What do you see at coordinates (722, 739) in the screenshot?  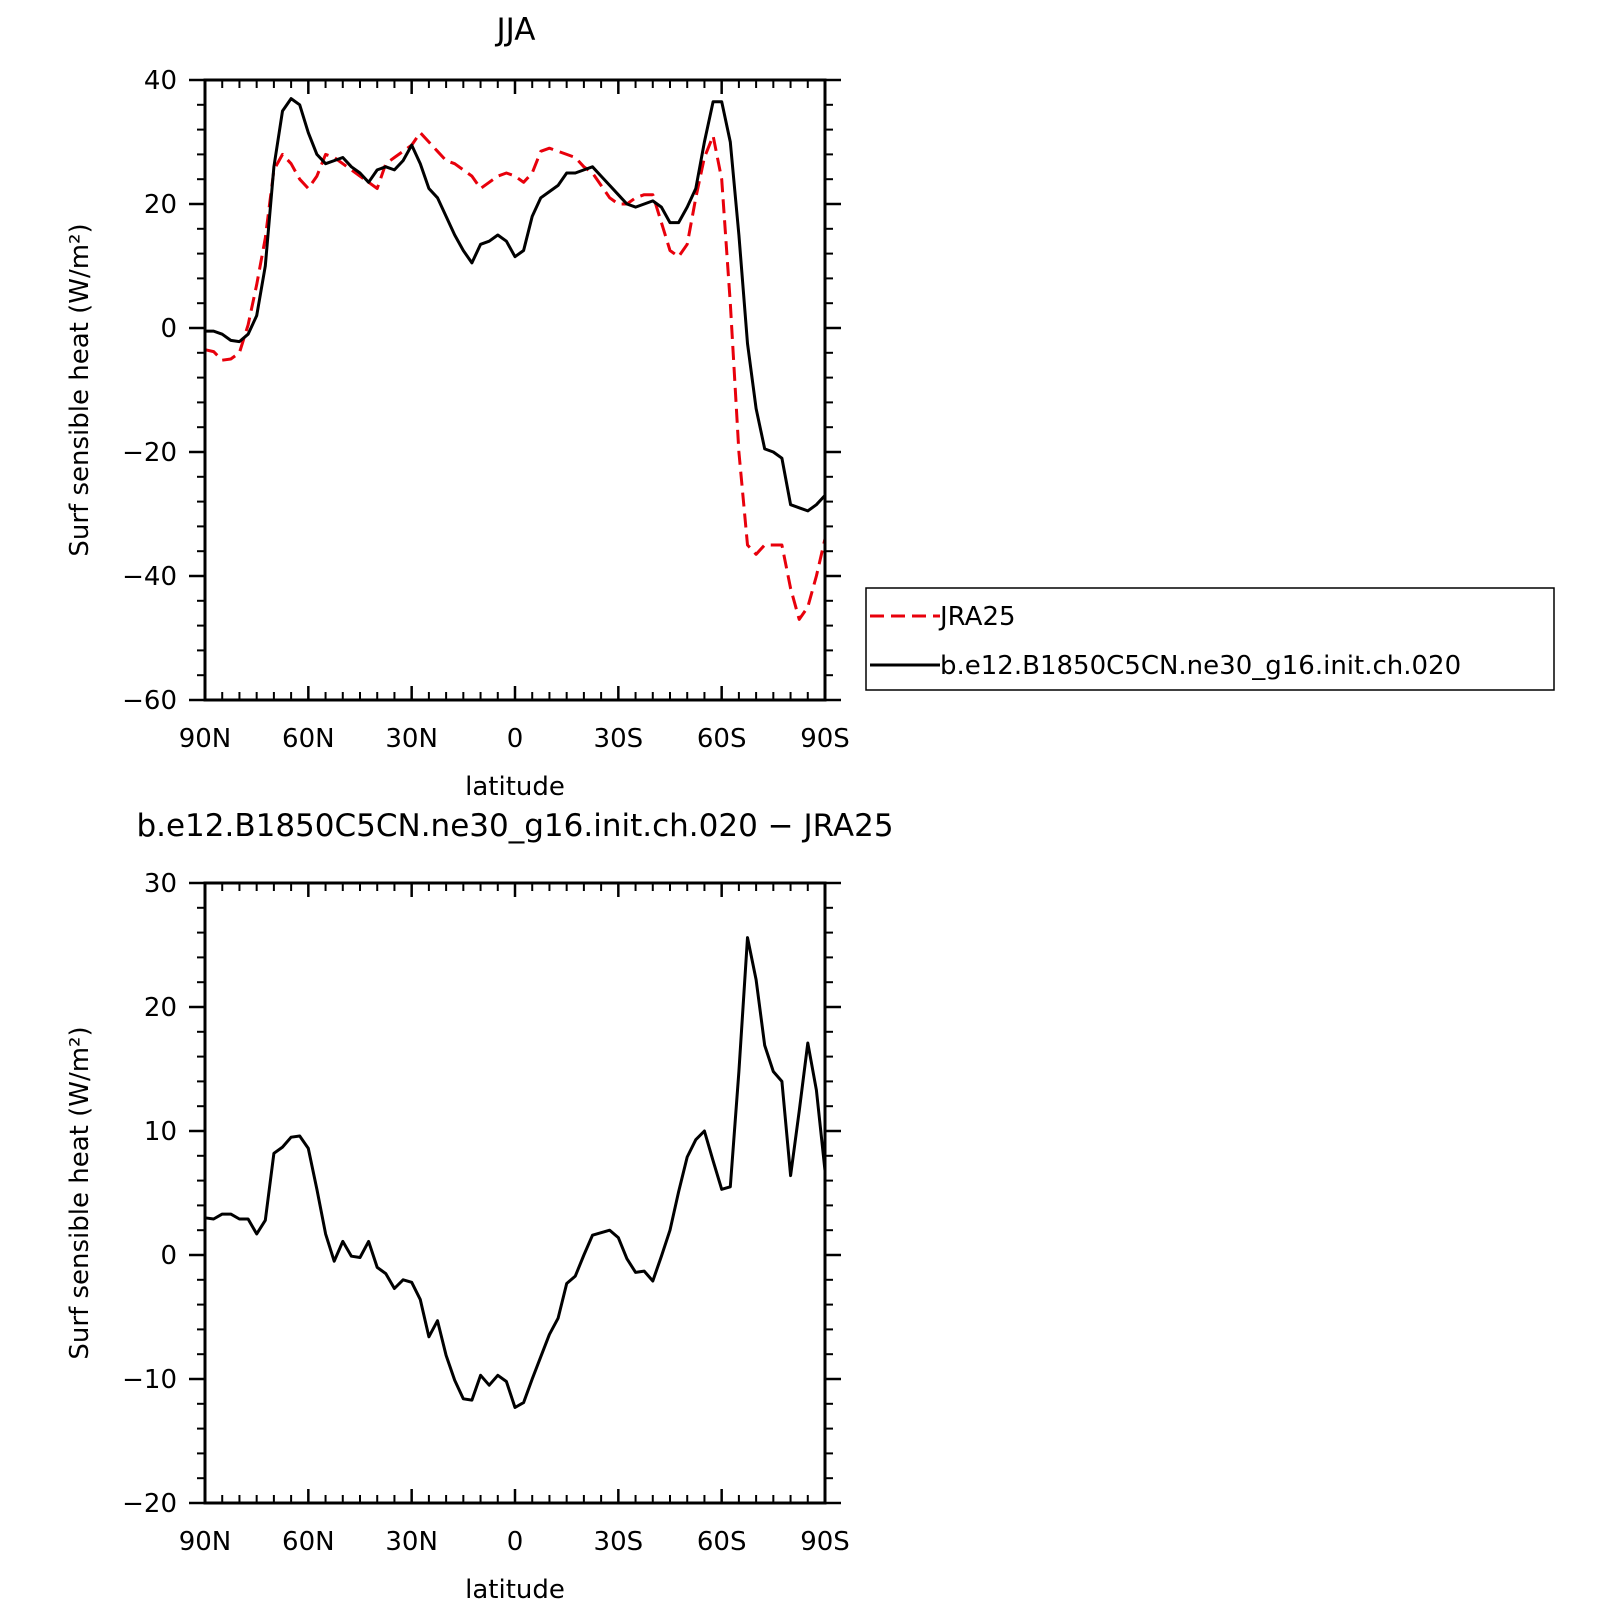 I see `top-x-tick-label: 60S` at bounding box center [722, 739].